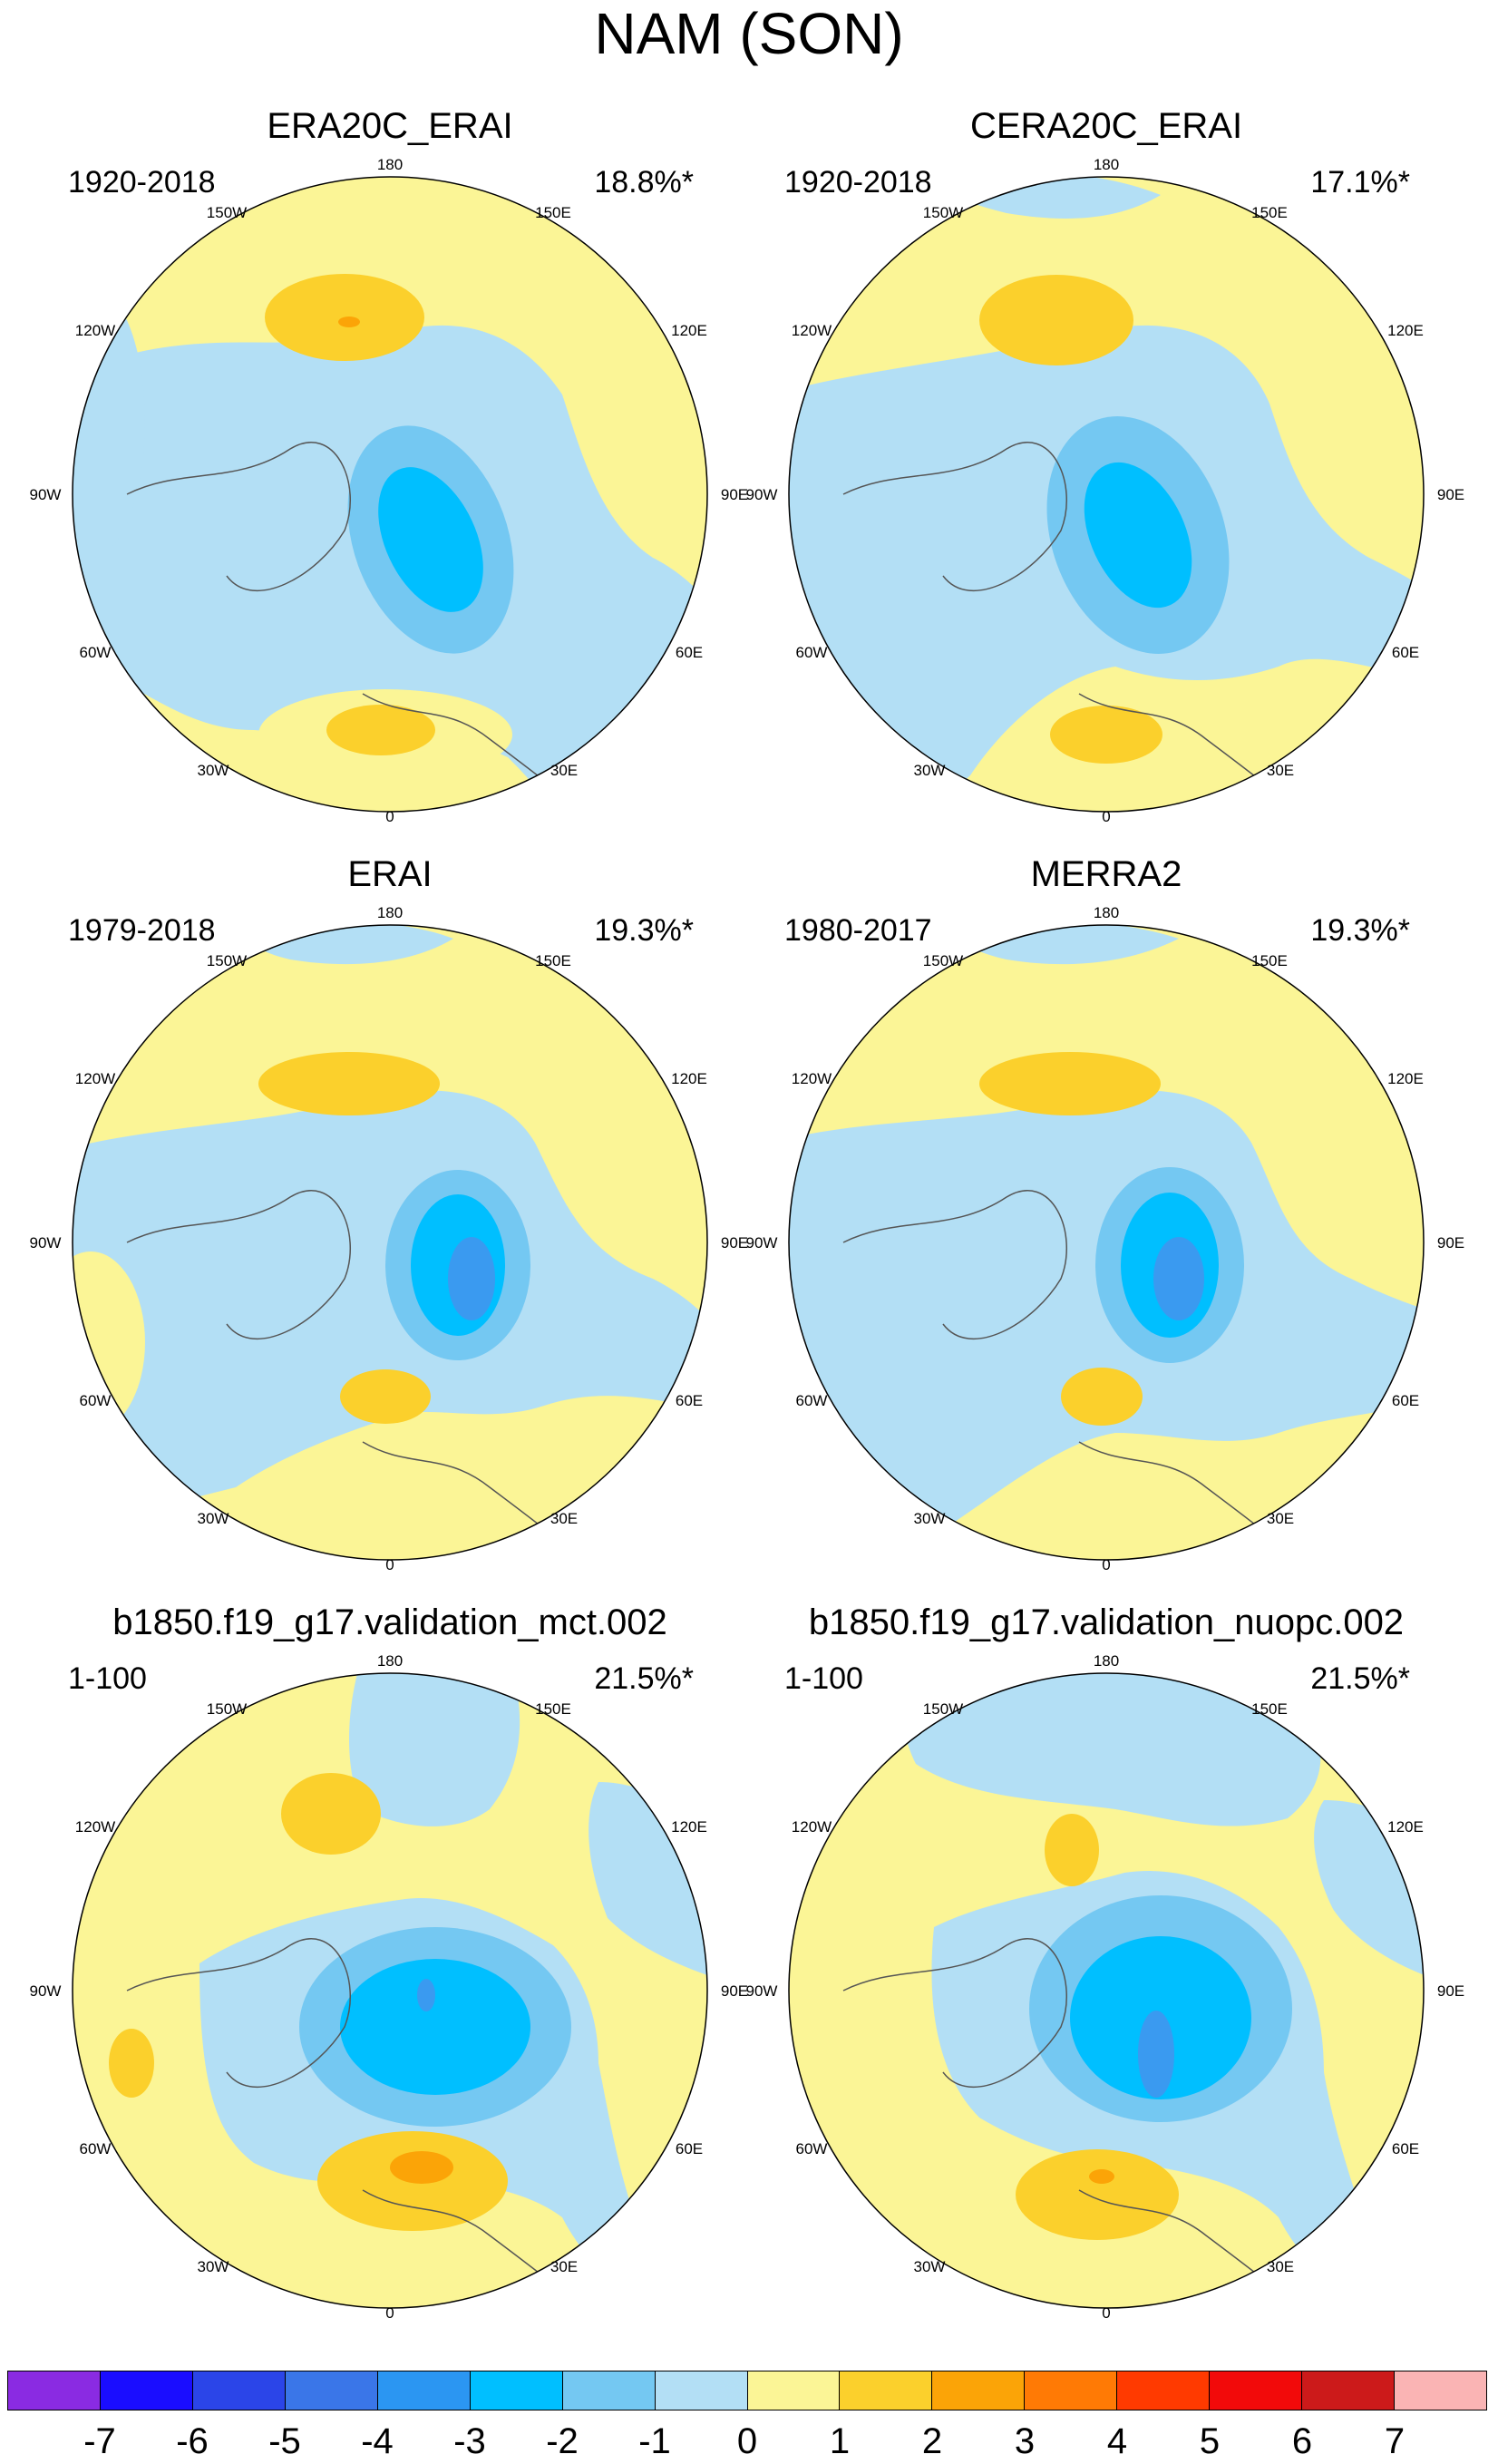 The height and width of the screenshot is (2464, 1498). What do you see at coordinates (654, 2441) in the screenshot?
I see `colorbar-tick-label: -1` at bounding box center [654, 2441].